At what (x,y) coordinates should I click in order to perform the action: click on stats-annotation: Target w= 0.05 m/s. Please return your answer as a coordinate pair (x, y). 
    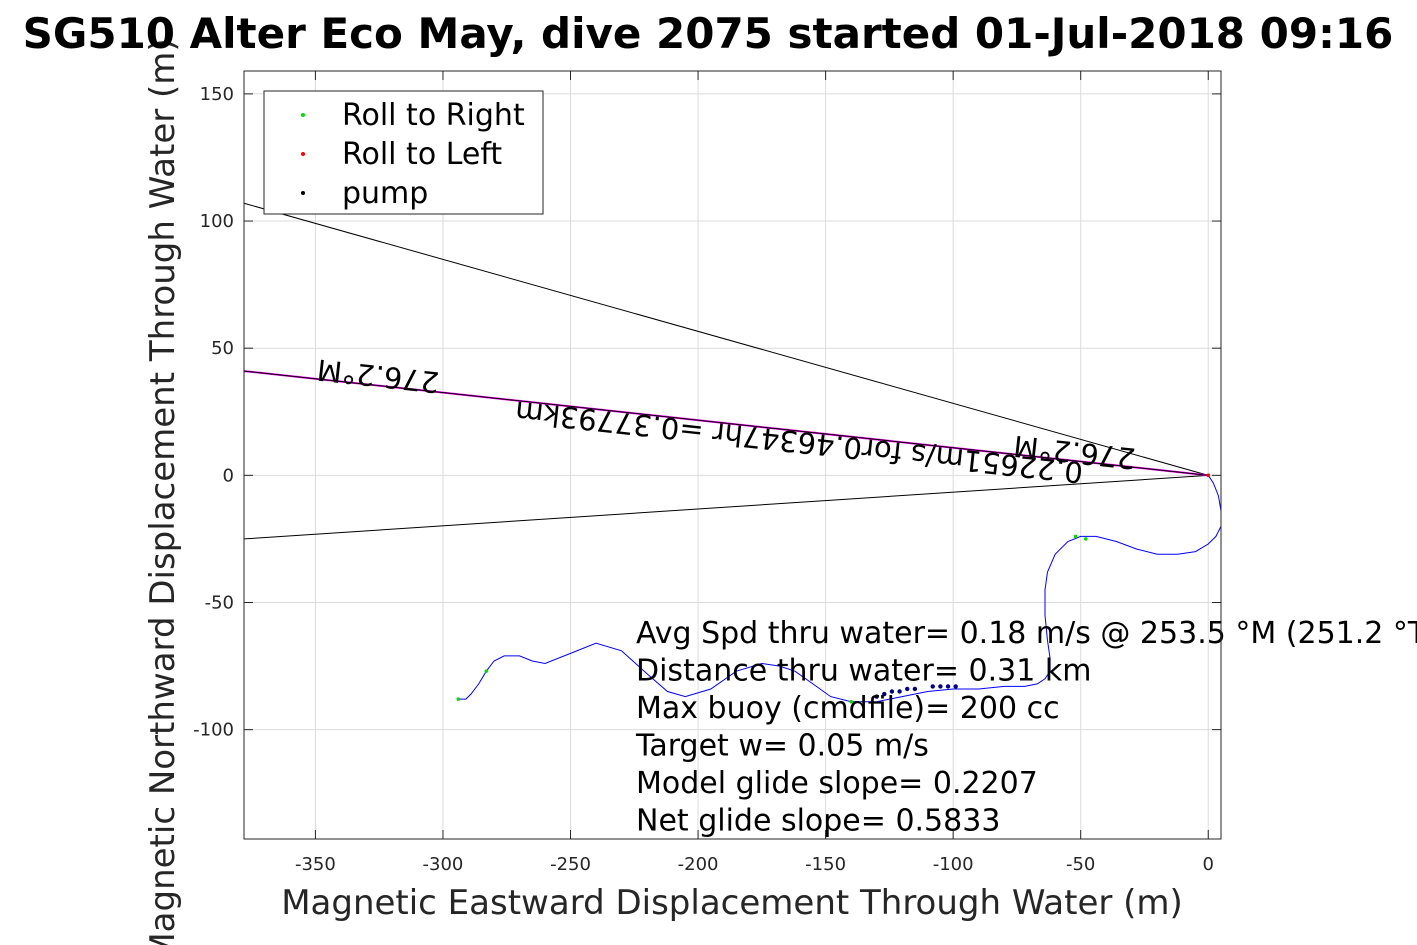
    Looking at the image, I should click on (782, 746).